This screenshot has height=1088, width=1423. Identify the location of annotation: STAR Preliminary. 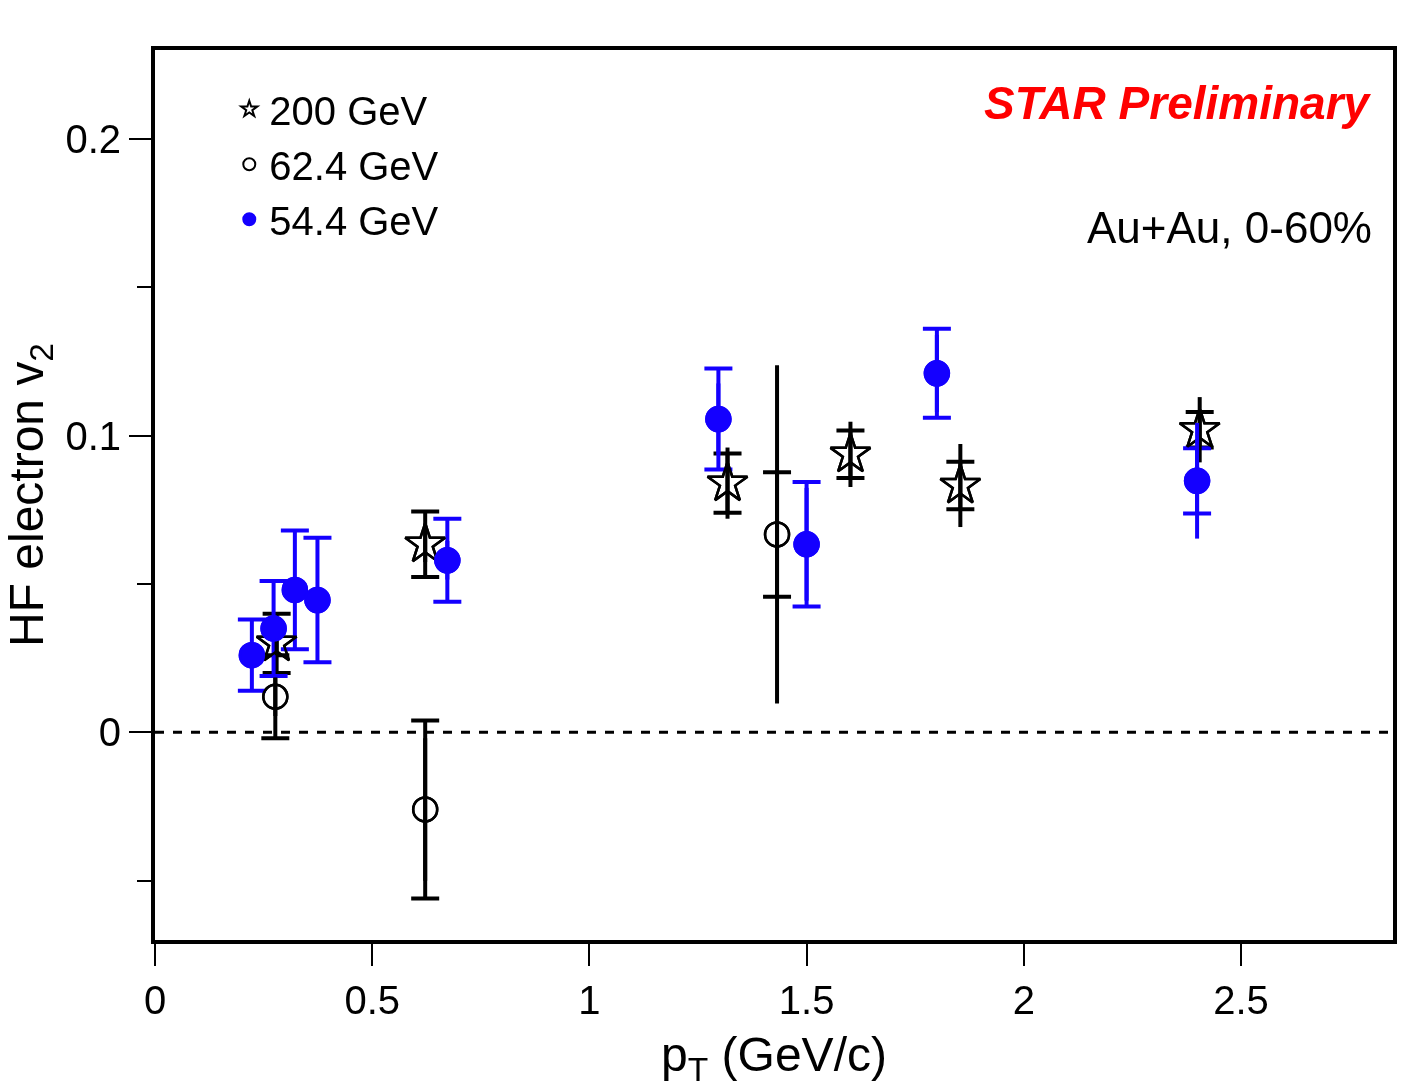
(1178, 103).